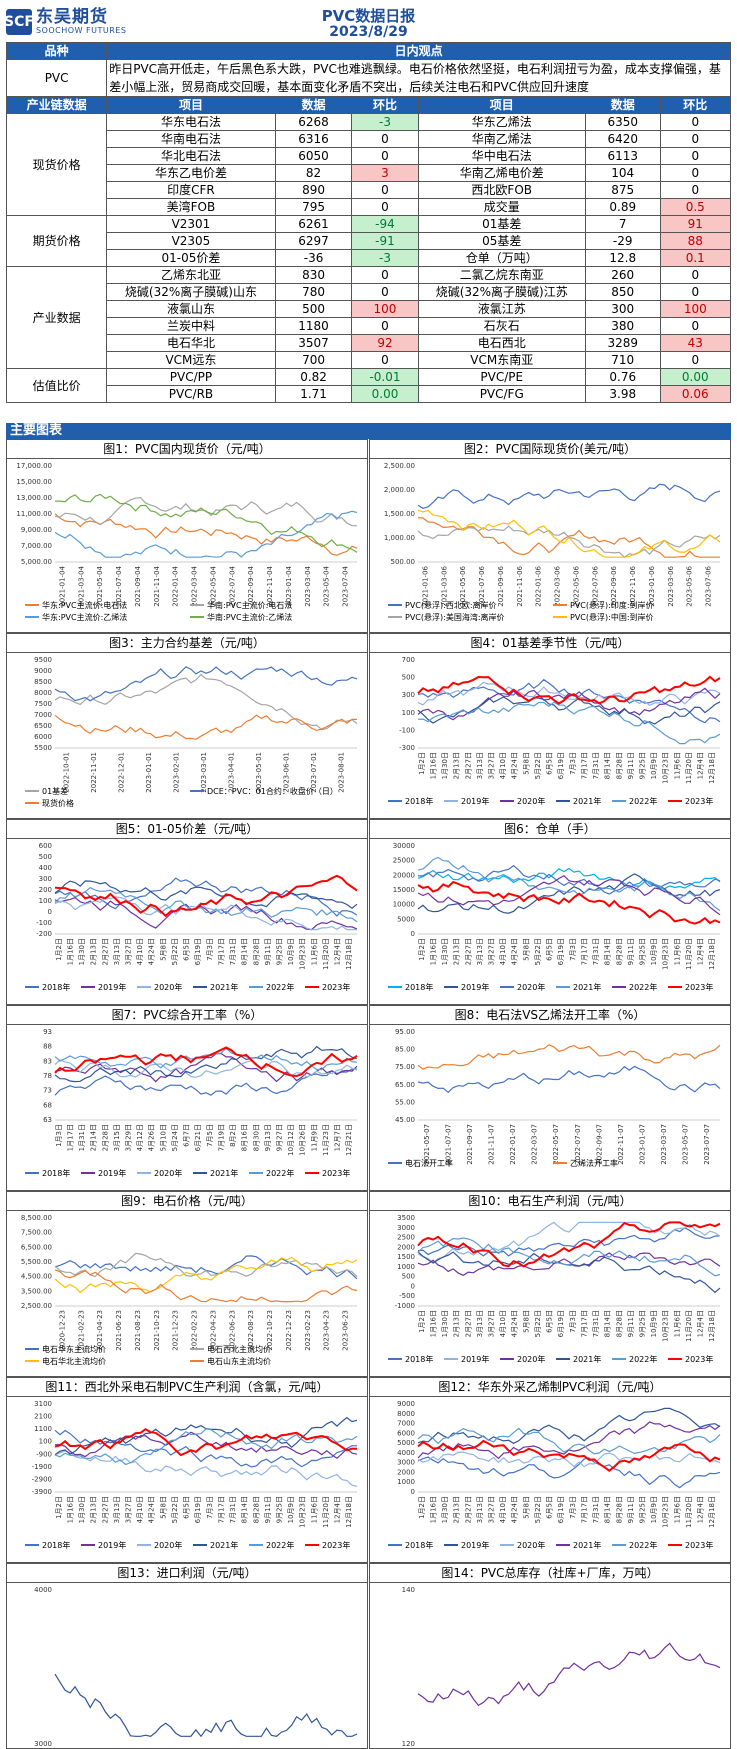 This screenshot has width=737, height=1749. Describe the element at coordinates (94, 1137) in the screenshot. I see `x-tick-label: 2月14日` at that location.